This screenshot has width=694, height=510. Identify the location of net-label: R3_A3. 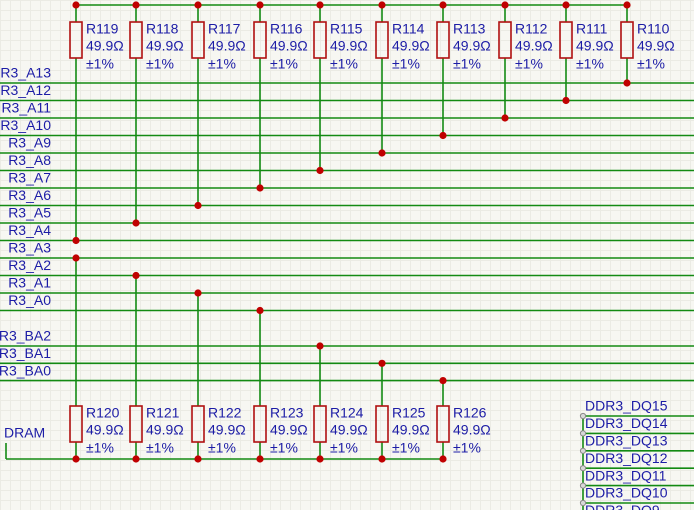
(29, 248).